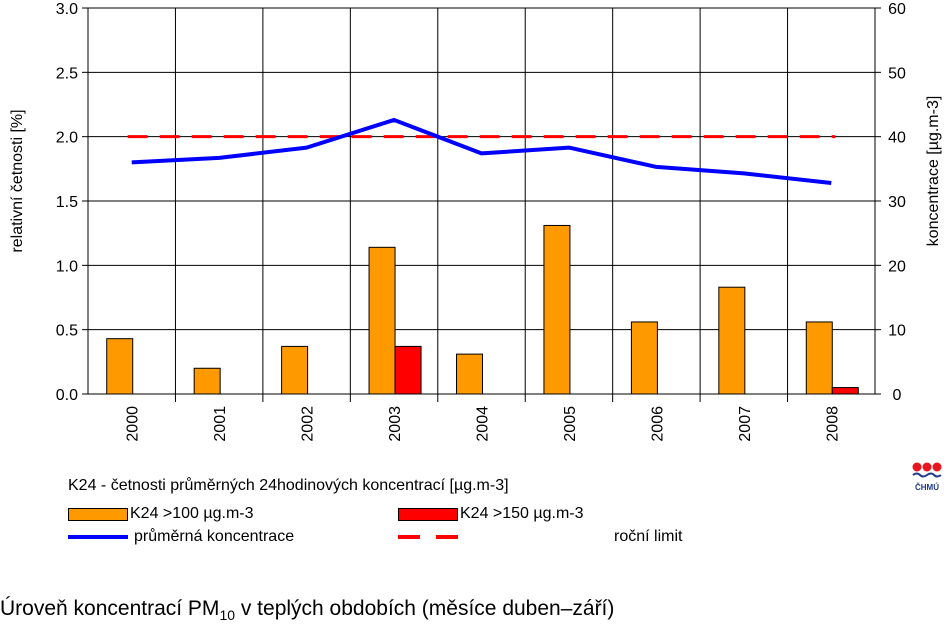  I want to click on y-tick-label: 0.5, so click(67, 331).